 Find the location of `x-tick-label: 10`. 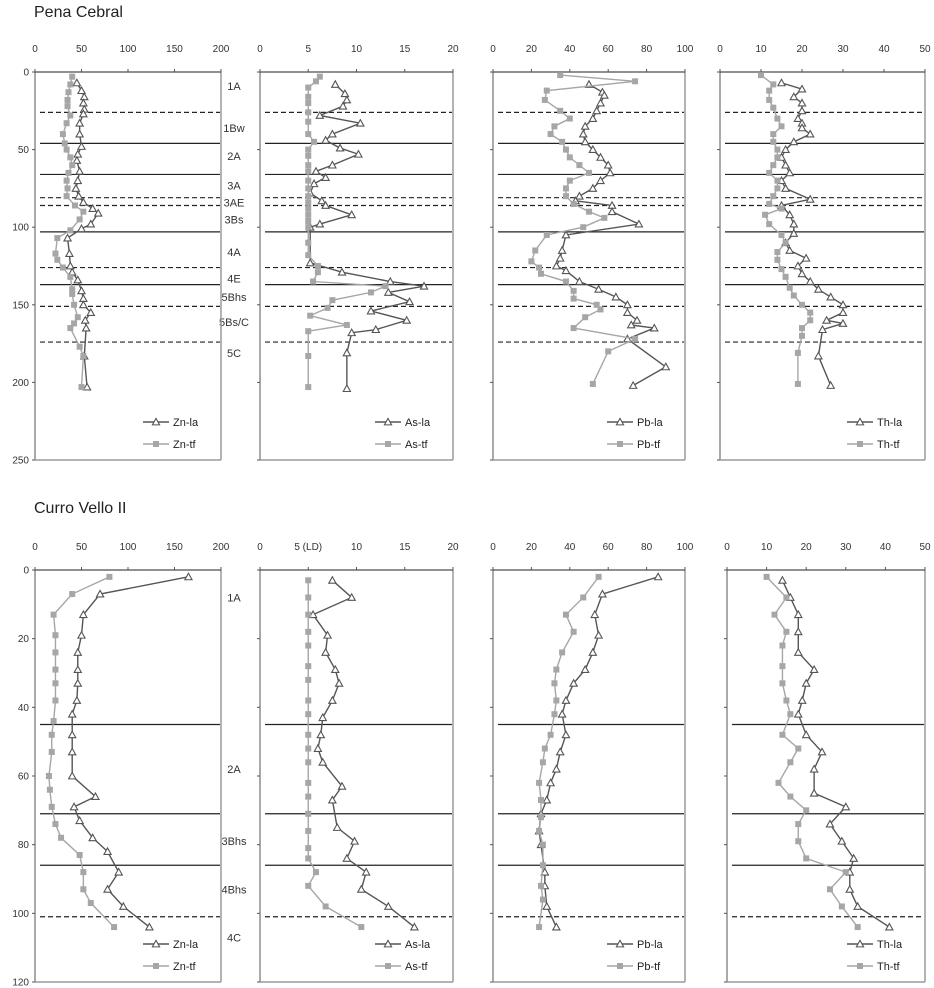

x-tick-label: 10 is located at coordinates (357, 547).